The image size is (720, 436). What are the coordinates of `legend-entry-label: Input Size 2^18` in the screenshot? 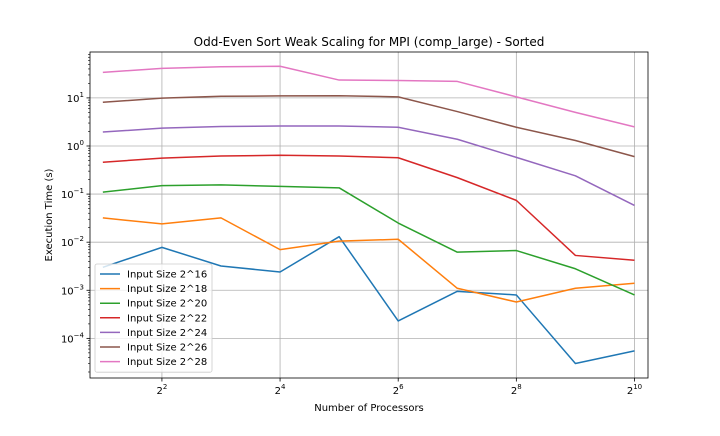 It's located at (167, 289).